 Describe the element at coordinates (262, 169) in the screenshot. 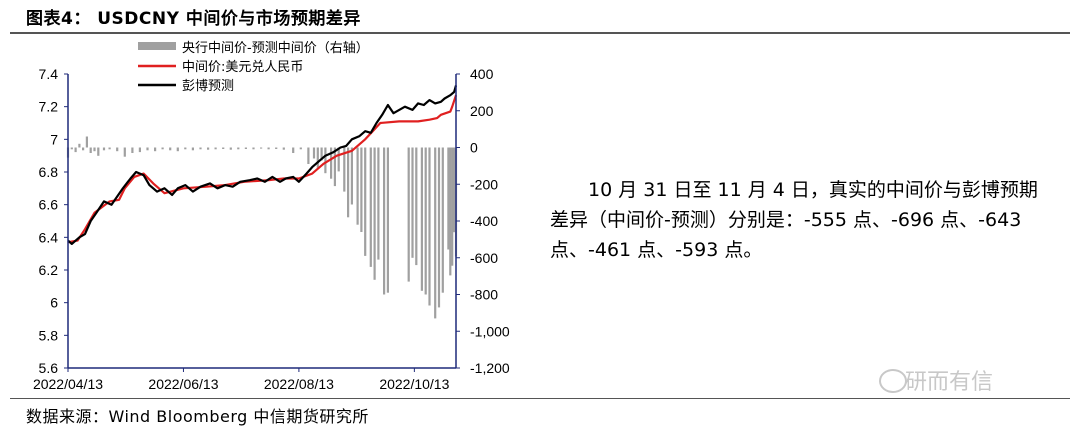

I see `fixing-line` at that location.